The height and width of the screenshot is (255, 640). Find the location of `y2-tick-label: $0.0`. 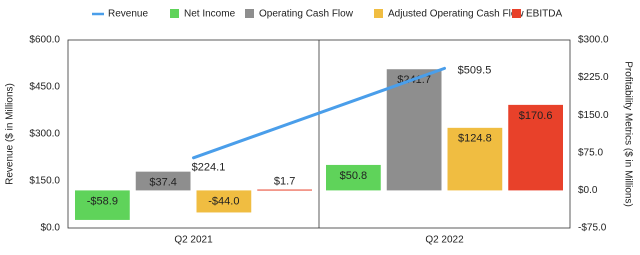

y2-tick-label: $0.0 is located at coordinates (588, 190).